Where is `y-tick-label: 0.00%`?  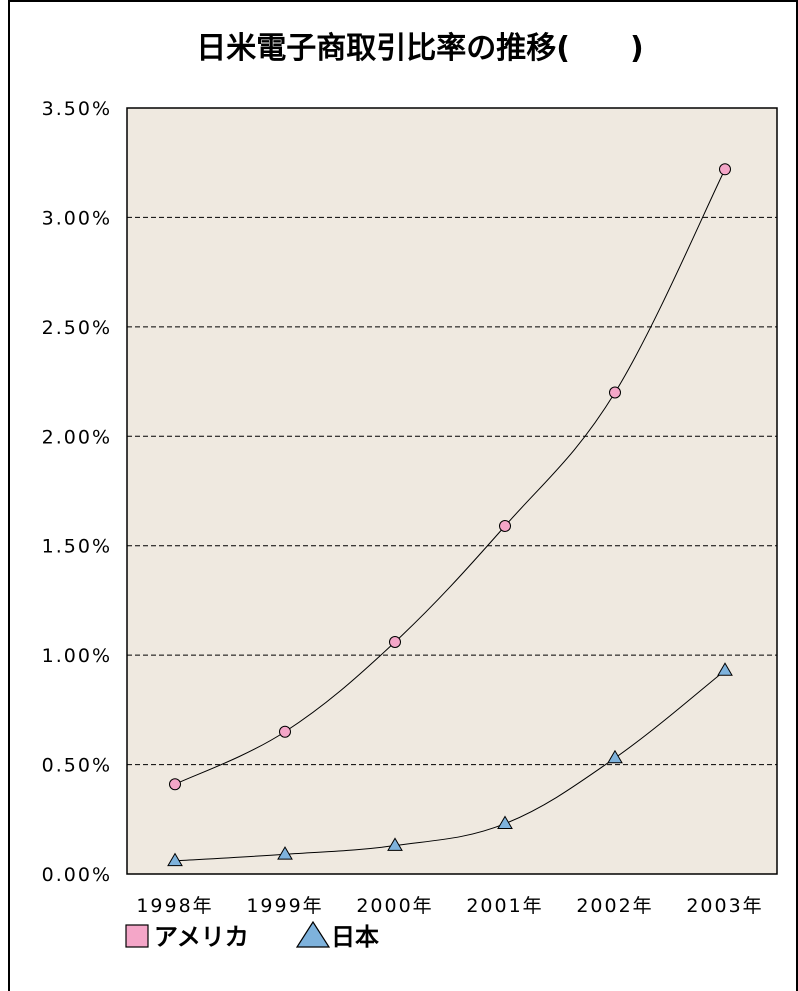
y-tick-label: 0.00% is located at coordinates (77, 875).